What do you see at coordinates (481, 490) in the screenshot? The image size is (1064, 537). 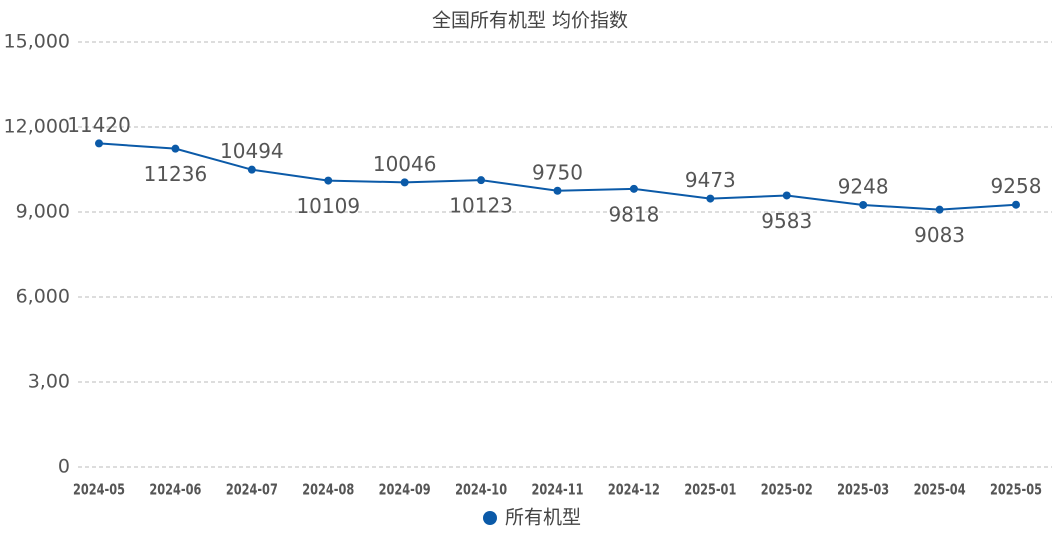 I see `x-tick-label: 2024-10` at bounding box center [481, 490].